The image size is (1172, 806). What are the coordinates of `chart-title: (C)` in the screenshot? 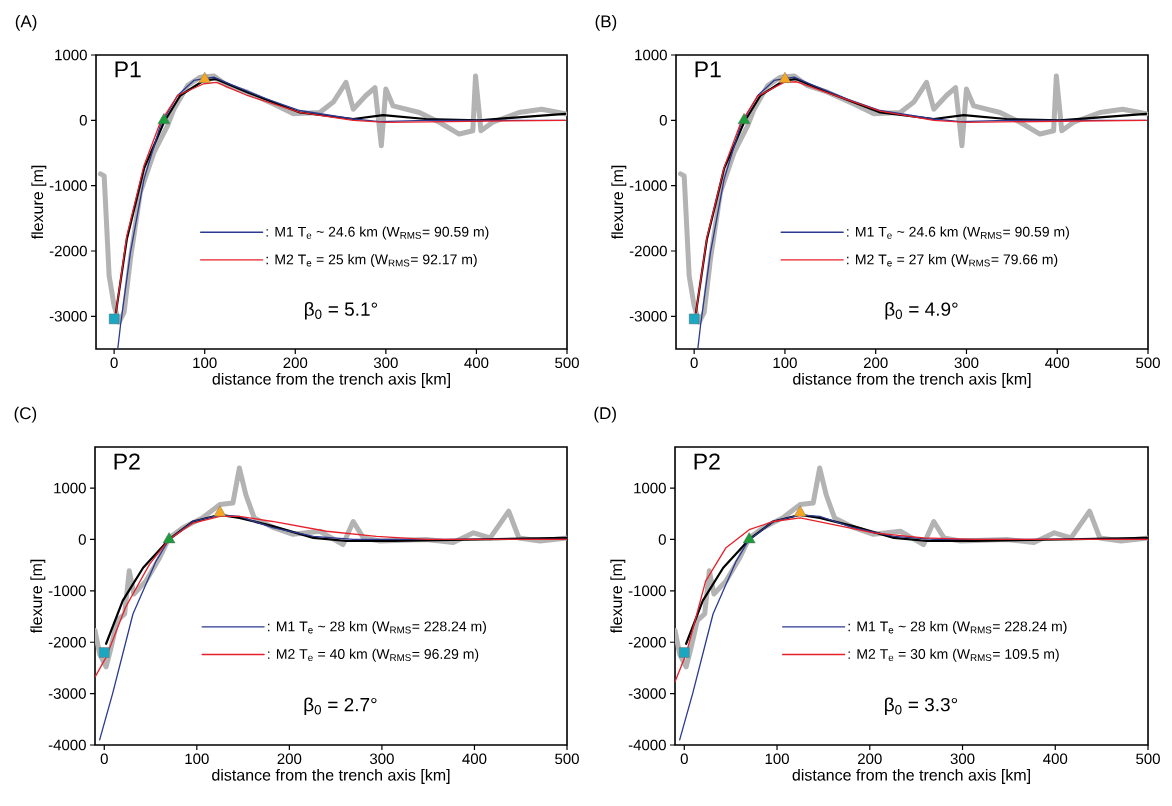 It's located at (25, 414).